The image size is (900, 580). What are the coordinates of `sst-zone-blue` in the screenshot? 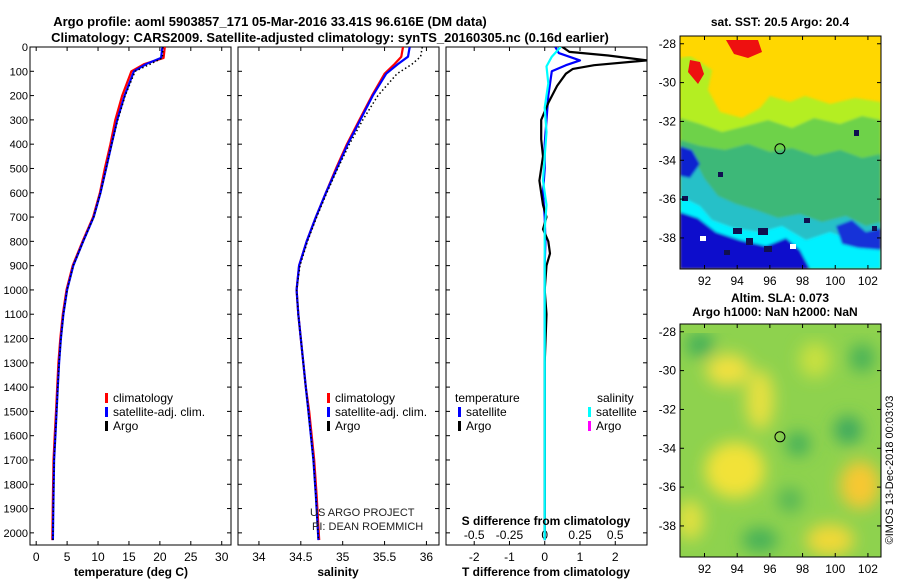 It's located at (745, 240).